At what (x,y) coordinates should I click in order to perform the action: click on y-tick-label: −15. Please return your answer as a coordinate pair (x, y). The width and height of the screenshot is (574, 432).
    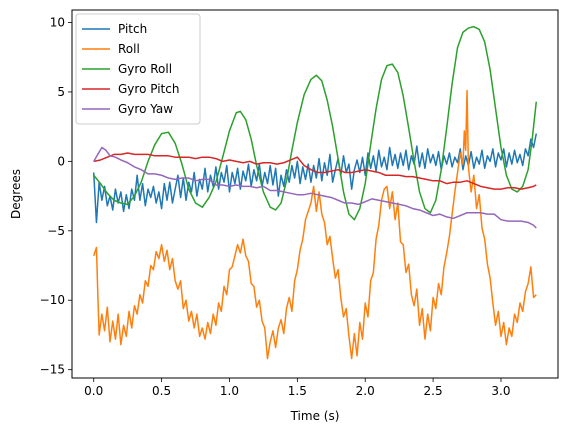
    Looking at the image, I should click on (52, 370).